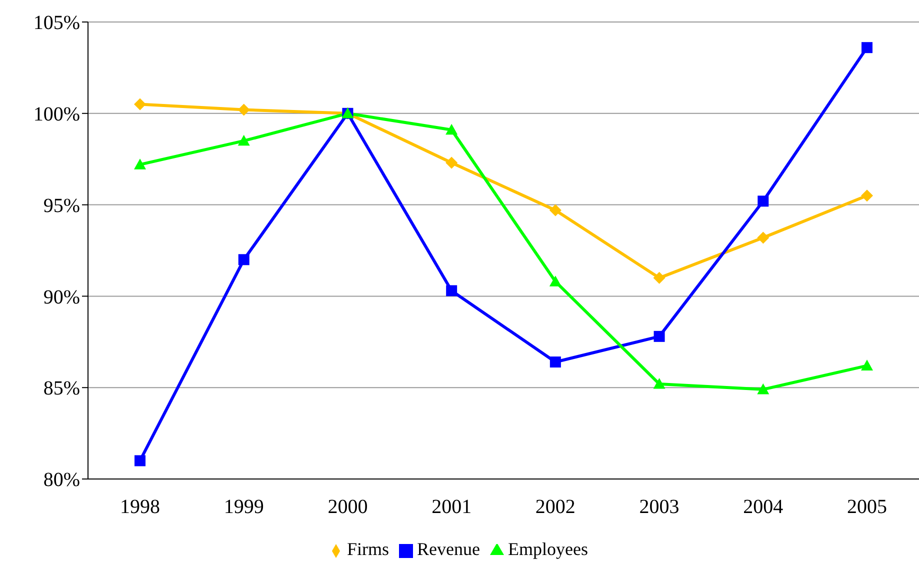 The image size is (919, 565). What do you see at coordinates (56, 115) in the screenshot?
I see `y-tick-label: 100%` at bounding box center [56, 115].